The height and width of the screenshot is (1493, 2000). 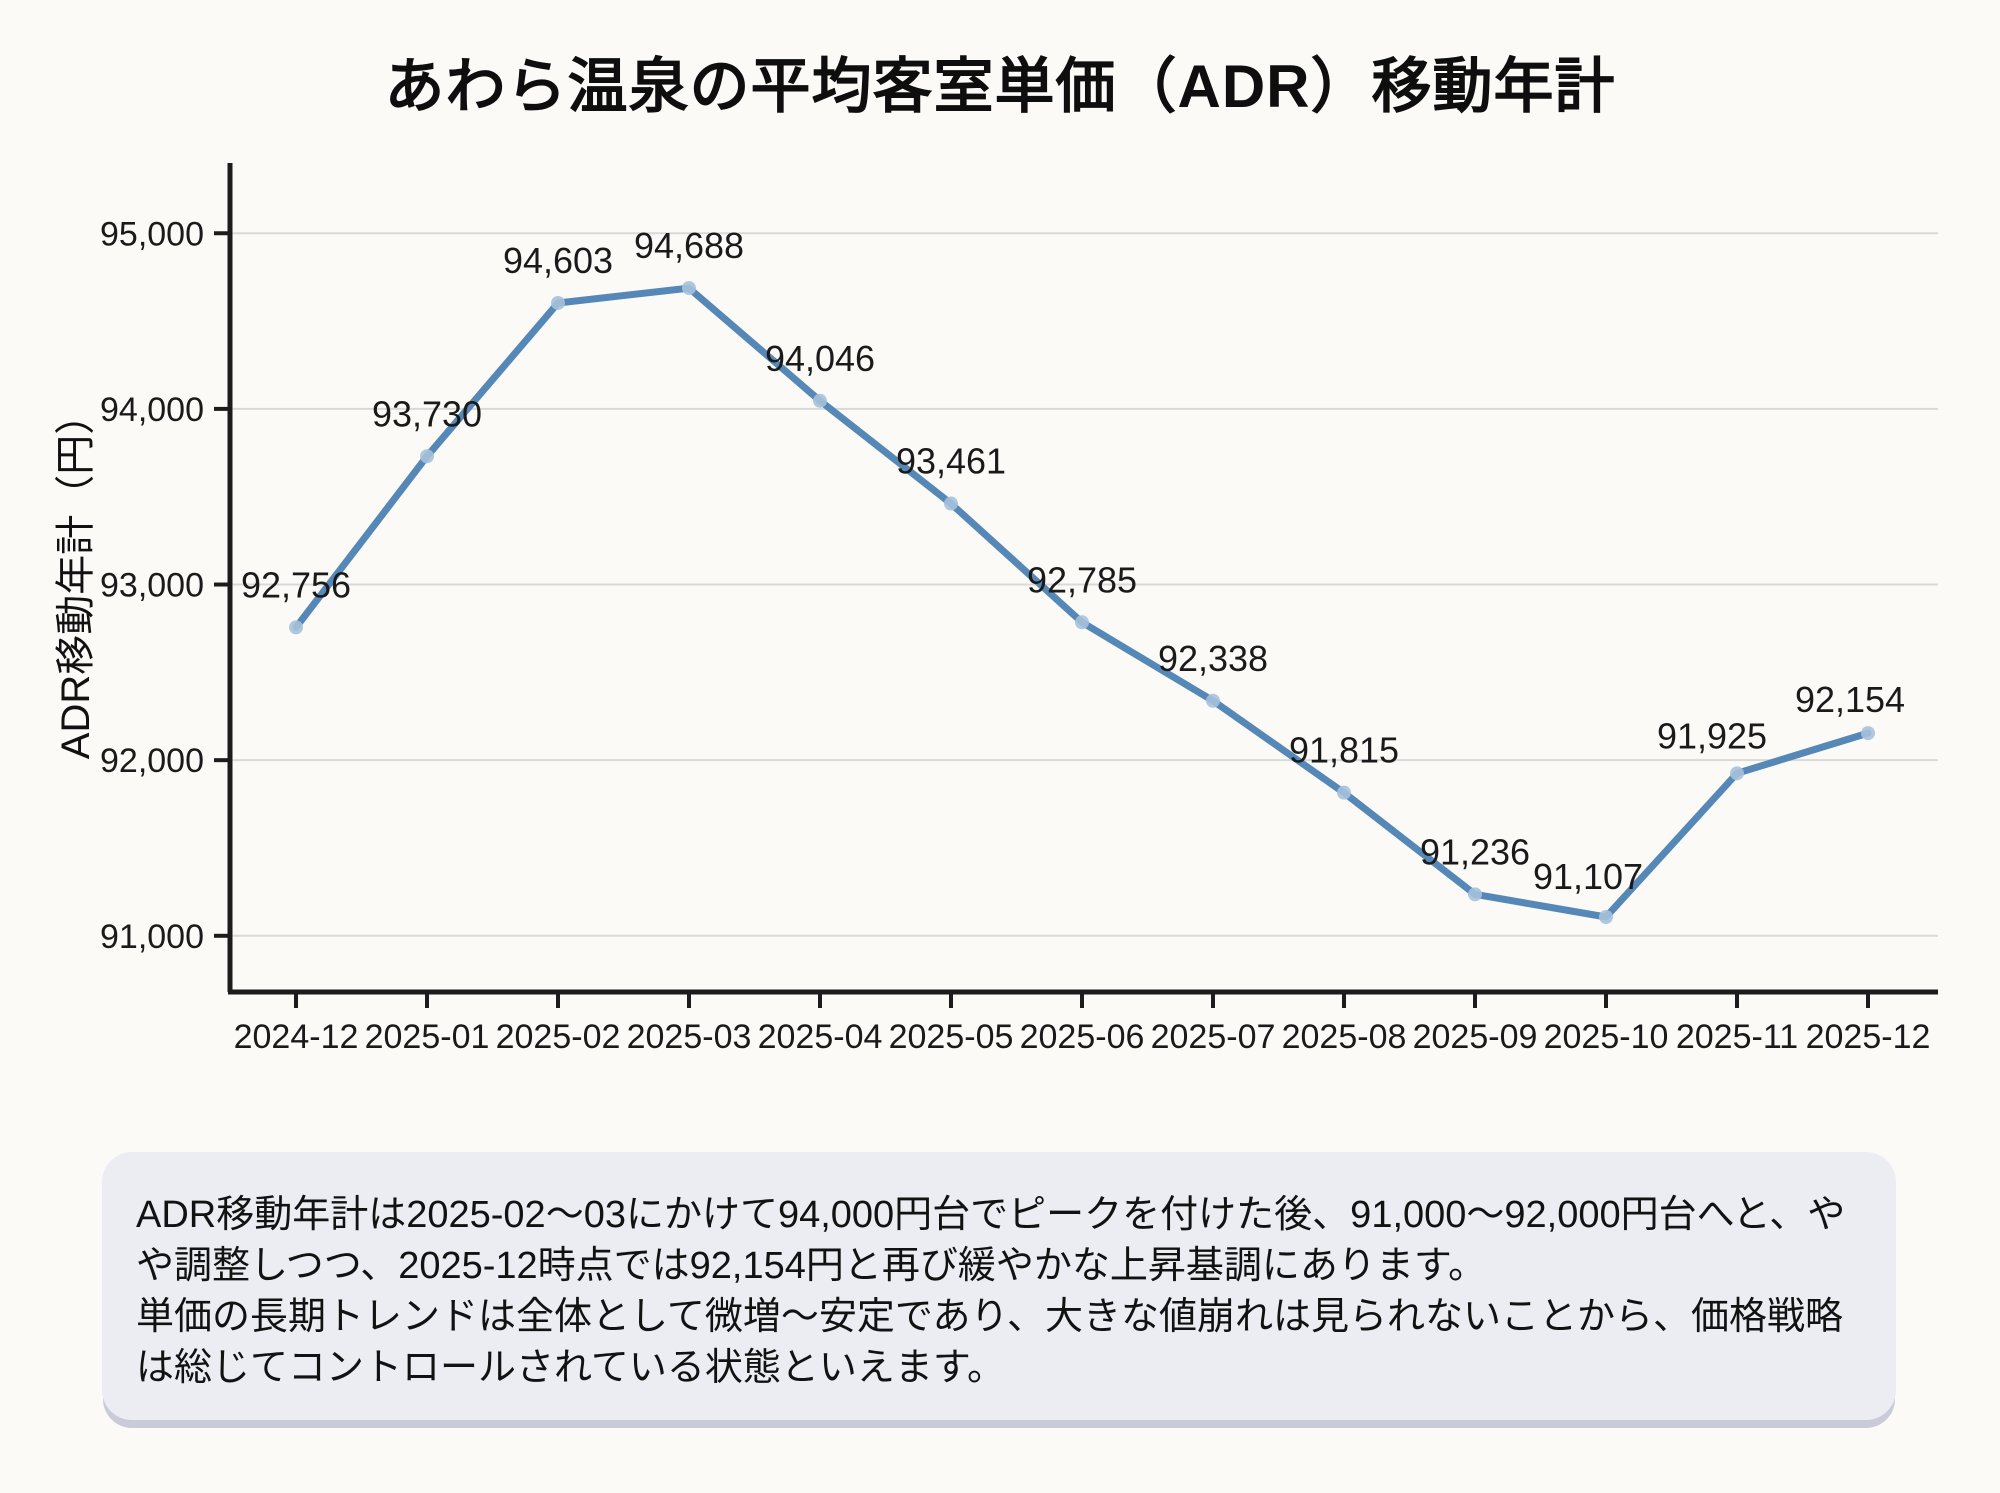 I want to click on data-point-label: 92,338, so click(x=1213, y=658).